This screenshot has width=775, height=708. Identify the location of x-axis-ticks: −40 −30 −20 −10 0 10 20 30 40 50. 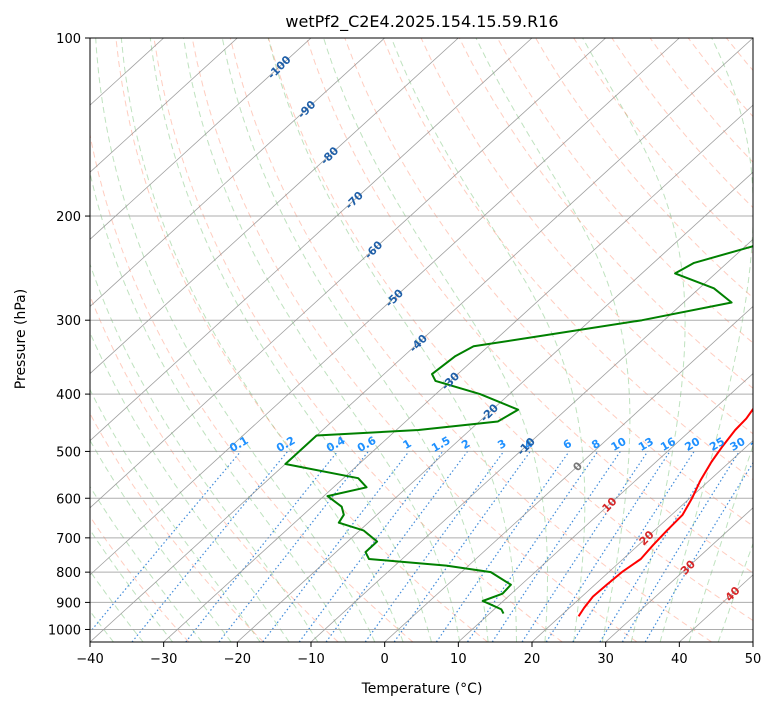
(418, 654).